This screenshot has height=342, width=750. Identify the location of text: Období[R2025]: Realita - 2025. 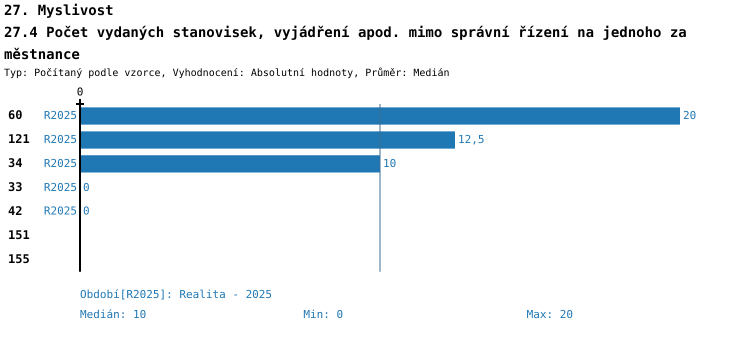
(177, 295).